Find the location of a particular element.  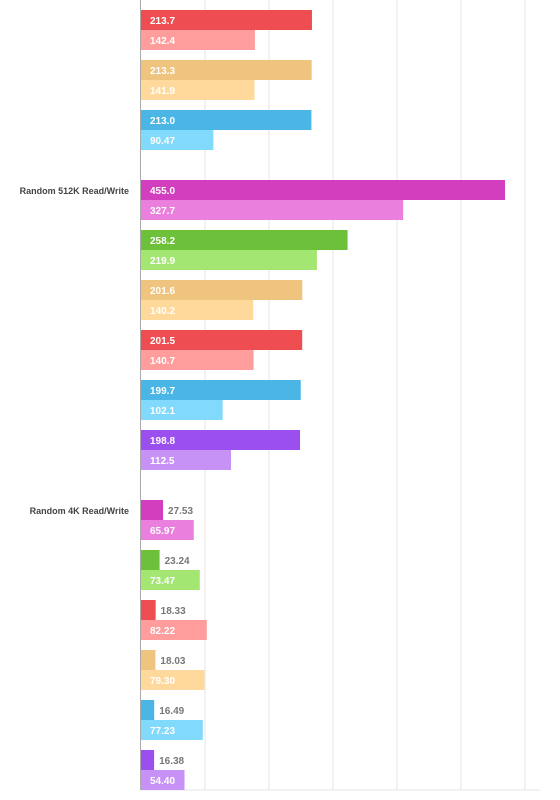

bar-value-label: 54.40 is located at coordinates (162, 781).